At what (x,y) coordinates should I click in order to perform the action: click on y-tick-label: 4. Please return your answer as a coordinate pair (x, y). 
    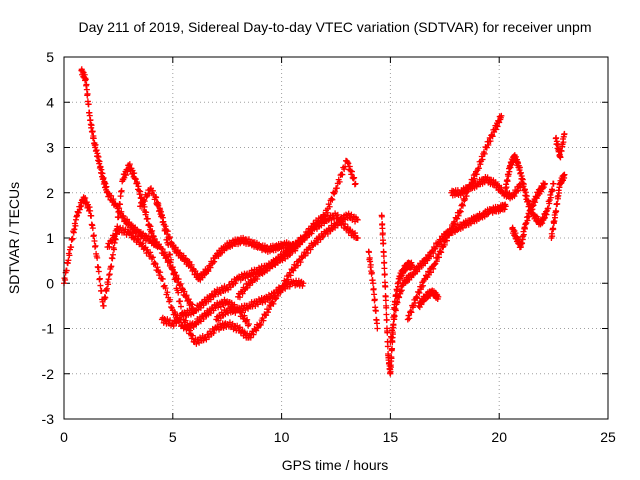
    Looking at the image, I should click on (50, 102).